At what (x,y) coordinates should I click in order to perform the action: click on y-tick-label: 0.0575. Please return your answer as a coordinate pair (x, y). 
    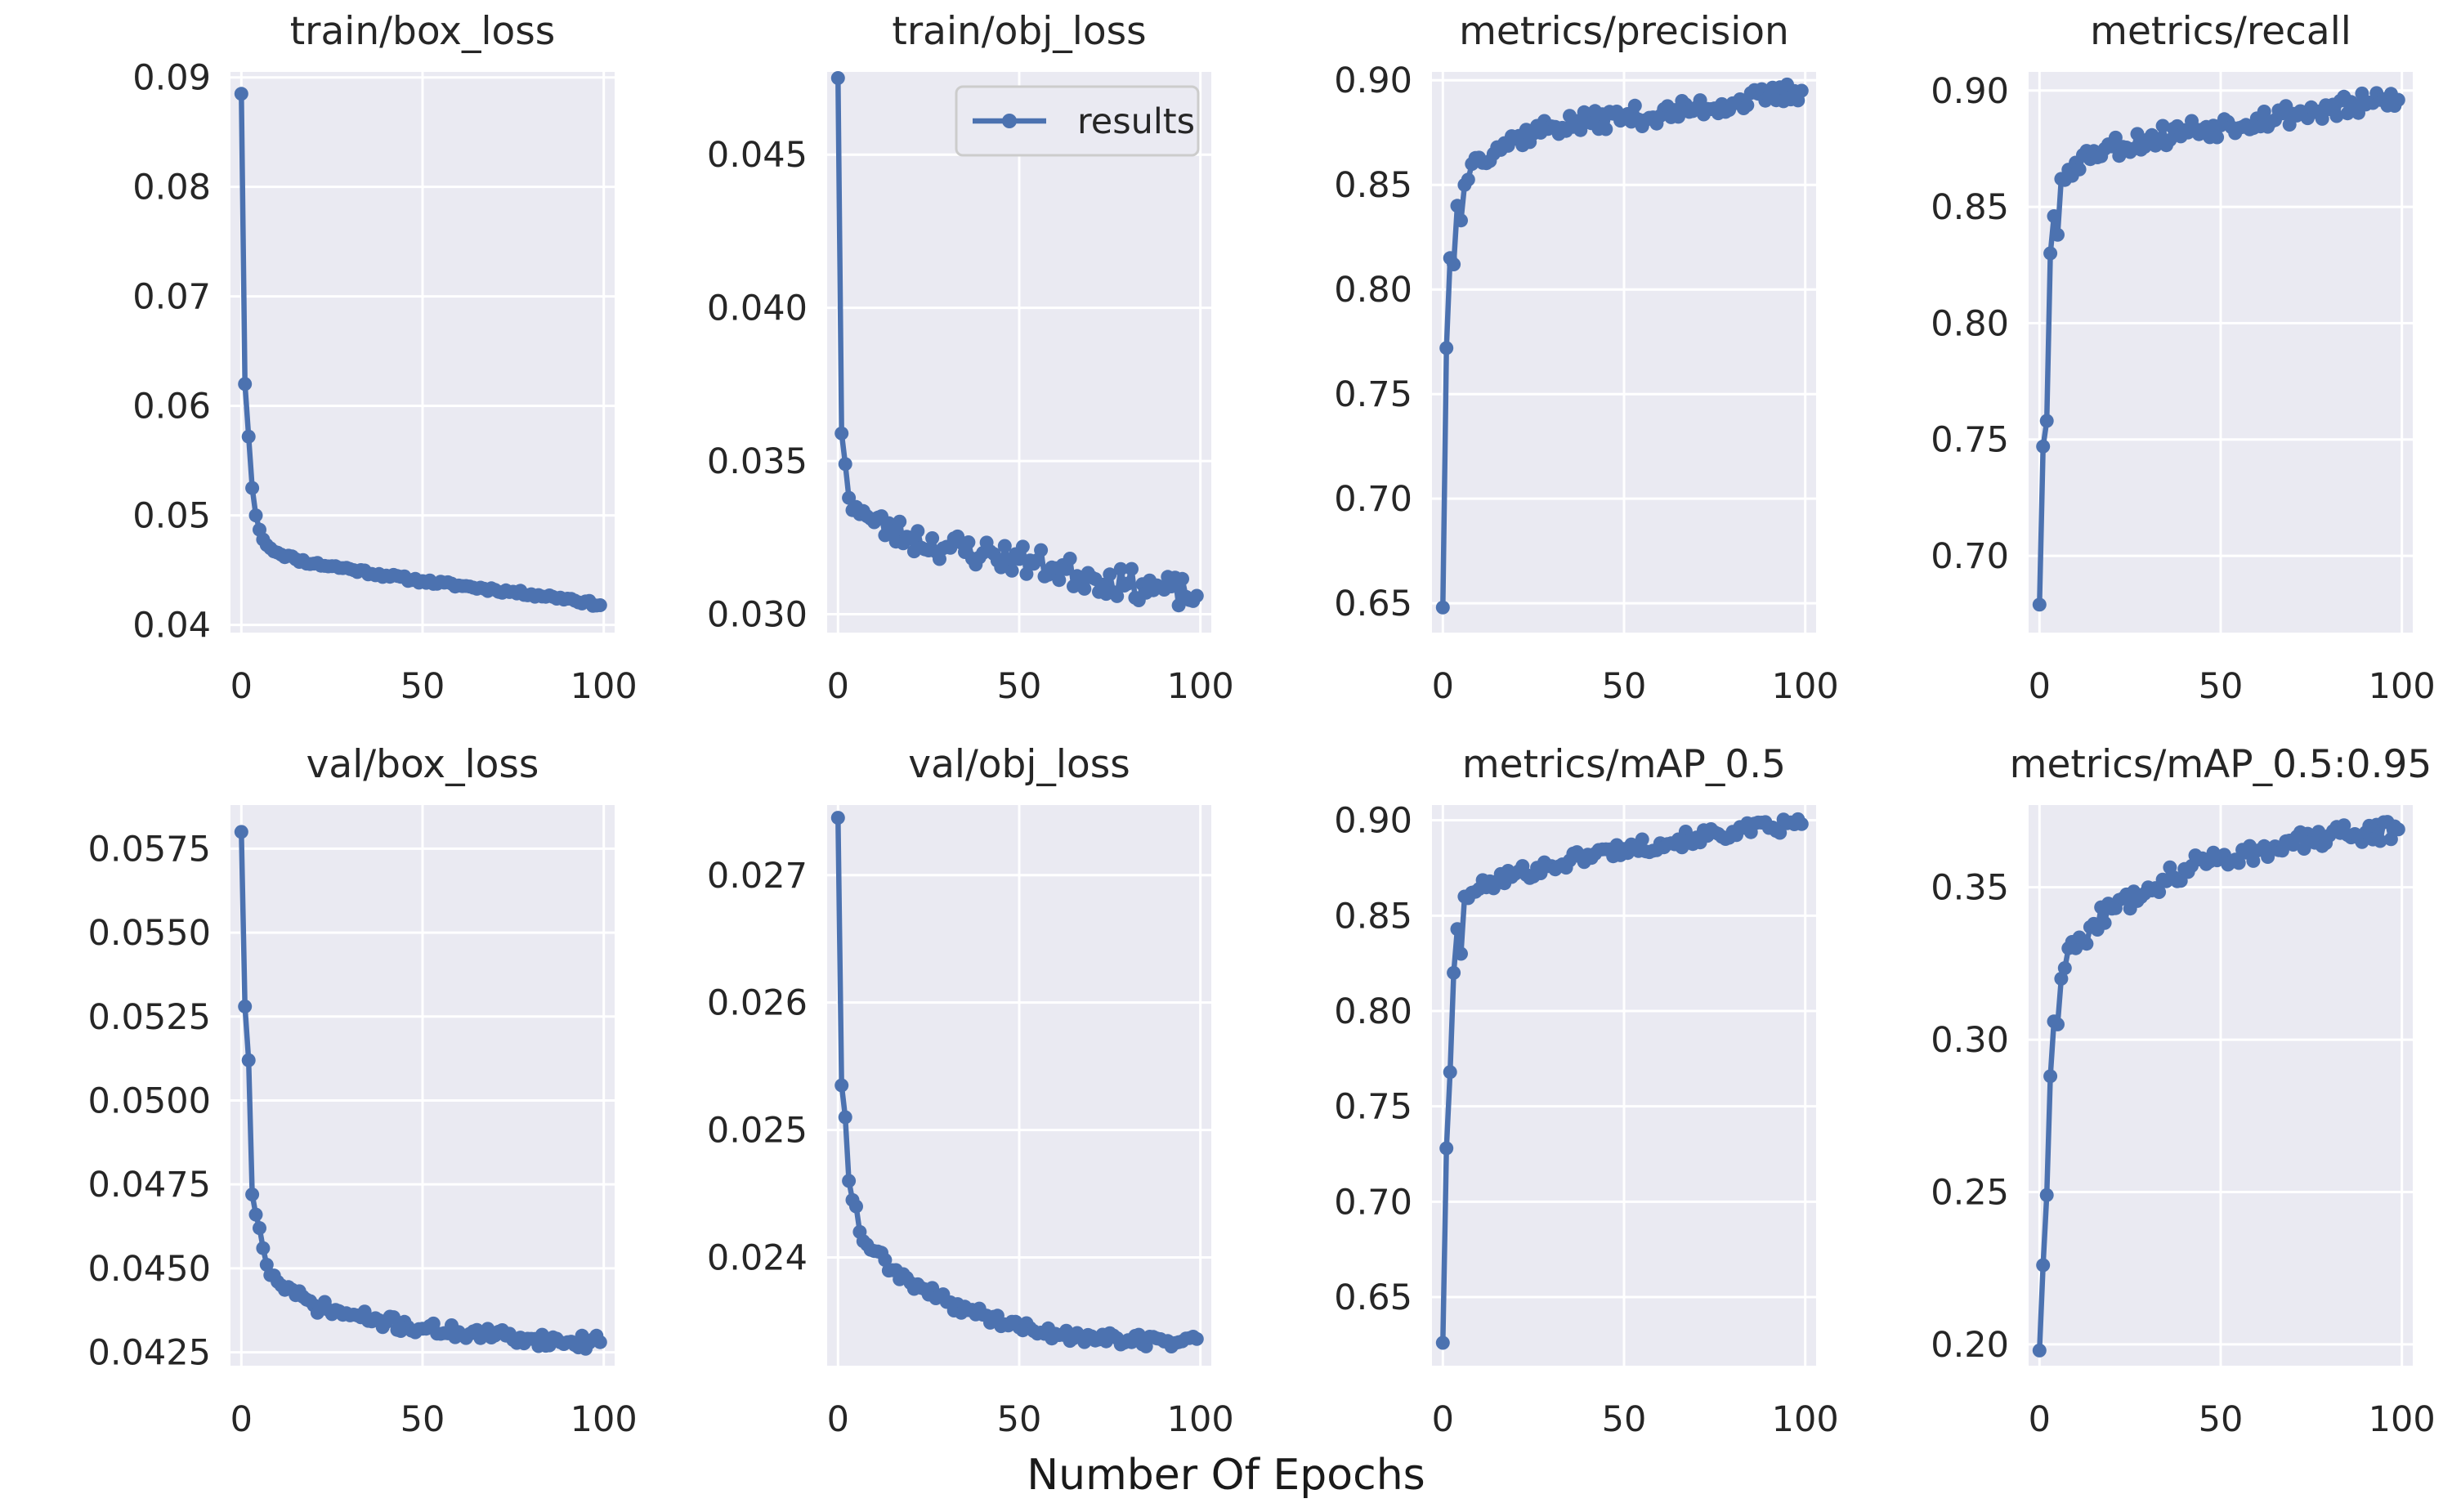
    Looking at the image, I should click on (149, 849).